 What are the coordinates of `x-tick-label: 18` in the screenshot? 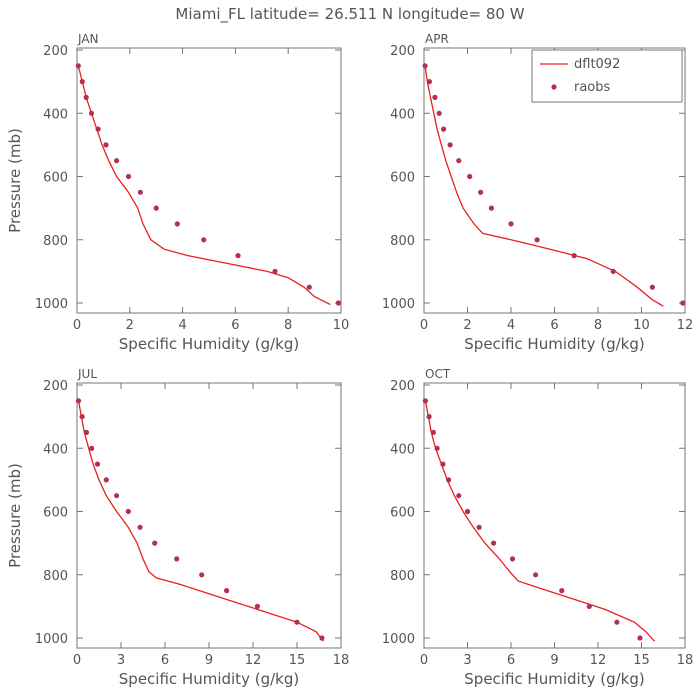 It's located at (685, 660).